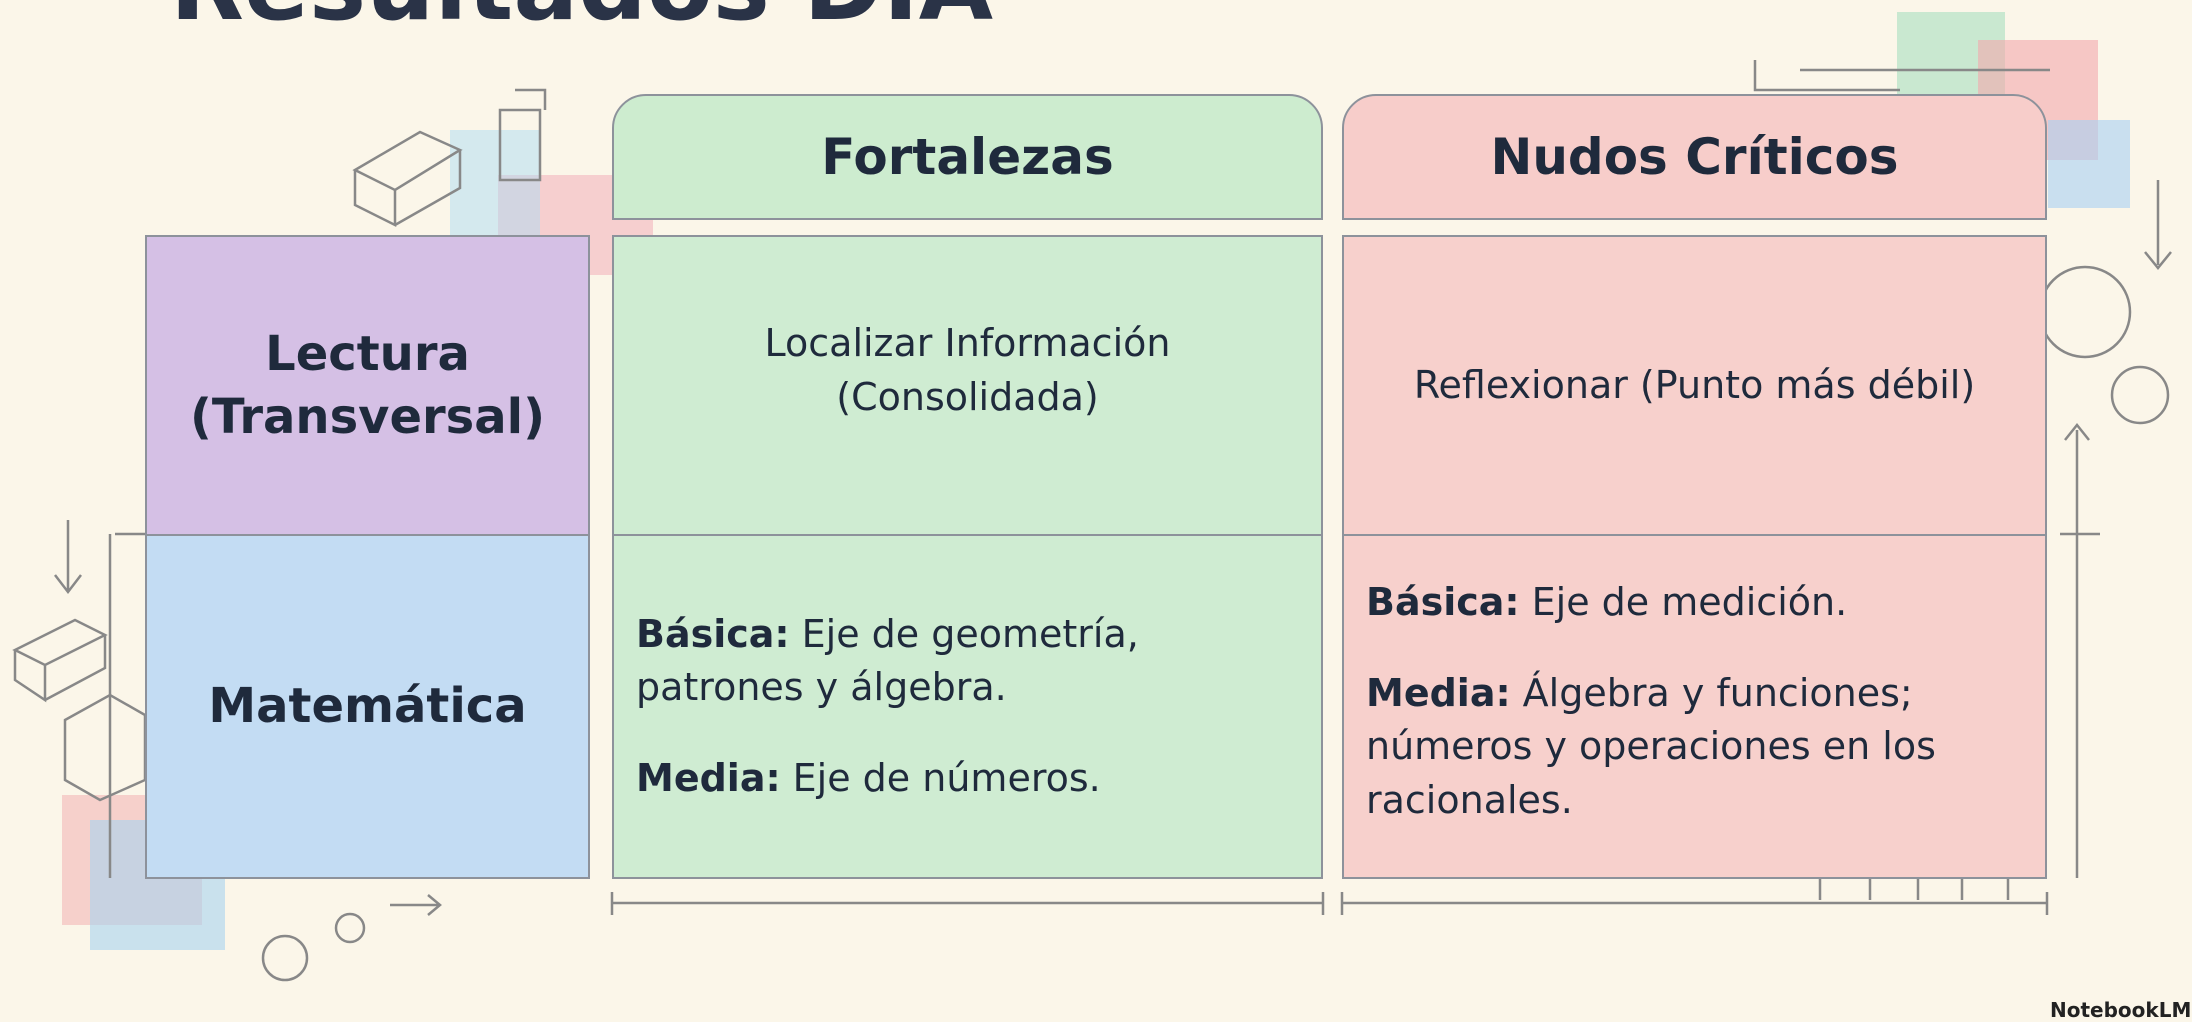 Image resolution: width=2192 pixels, height=1022 pixels. I want to click on table-cell: Reflexionar (Punto más débil), so click(1694, 385).